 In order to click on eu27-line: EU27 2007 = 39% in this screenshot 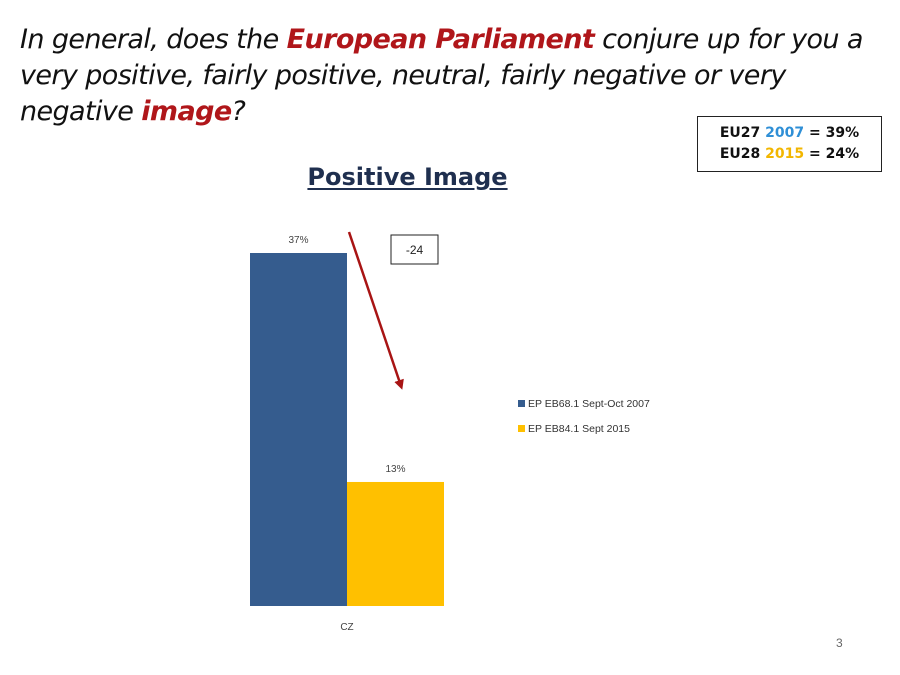, I will do `click(789, 133)`.